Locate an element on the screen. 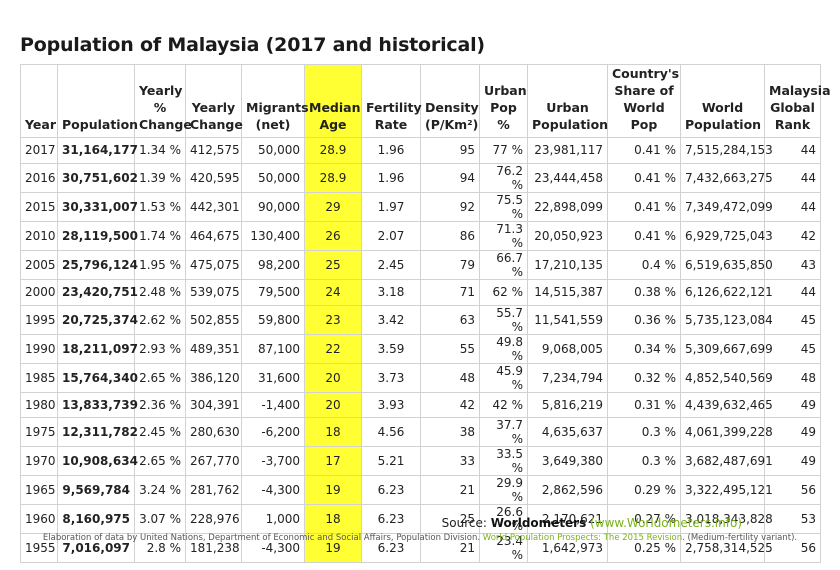 Image resolution: width=840 pixels, height=570 pixels. cell-yearly-pct-change: 1.34 % is located at coordinates (160, 150).